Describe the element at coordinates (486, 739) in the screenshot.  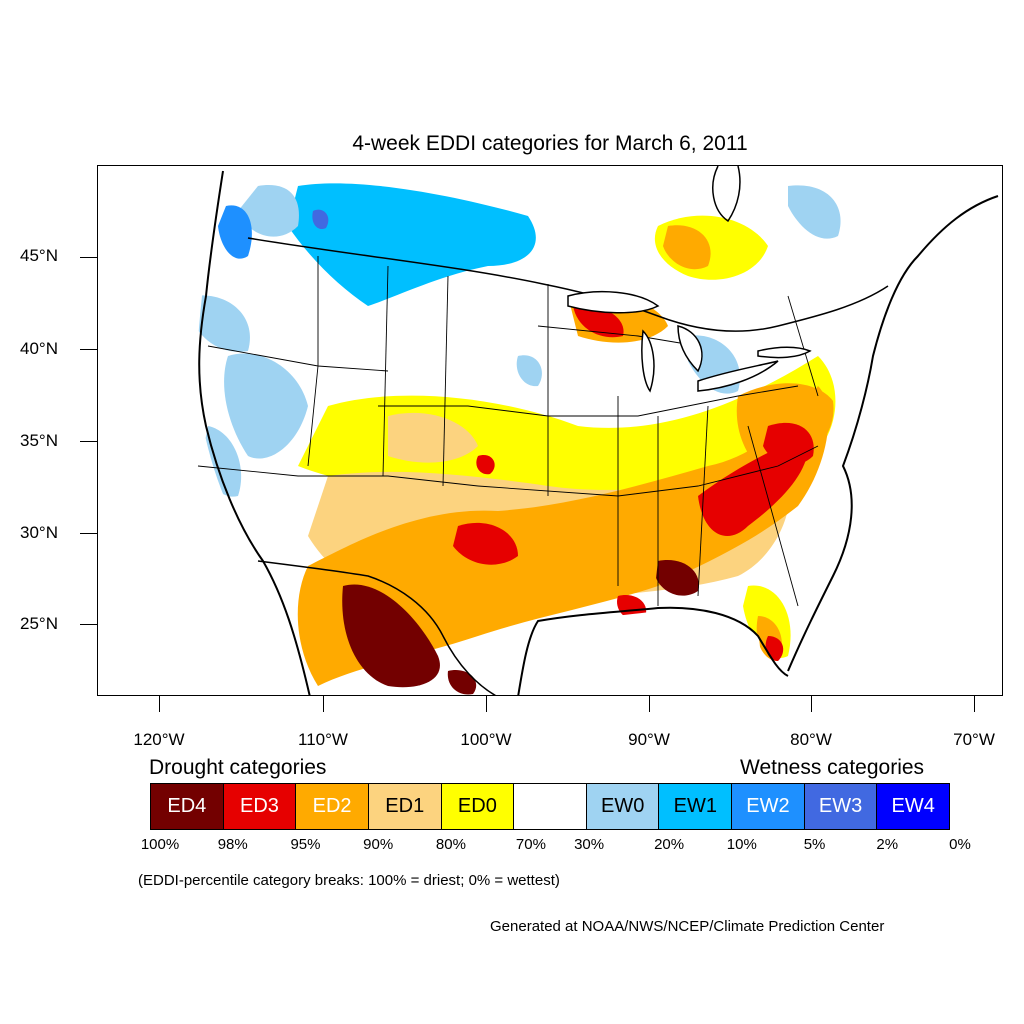
I see `lon-label-100w: 100°W` at that location.